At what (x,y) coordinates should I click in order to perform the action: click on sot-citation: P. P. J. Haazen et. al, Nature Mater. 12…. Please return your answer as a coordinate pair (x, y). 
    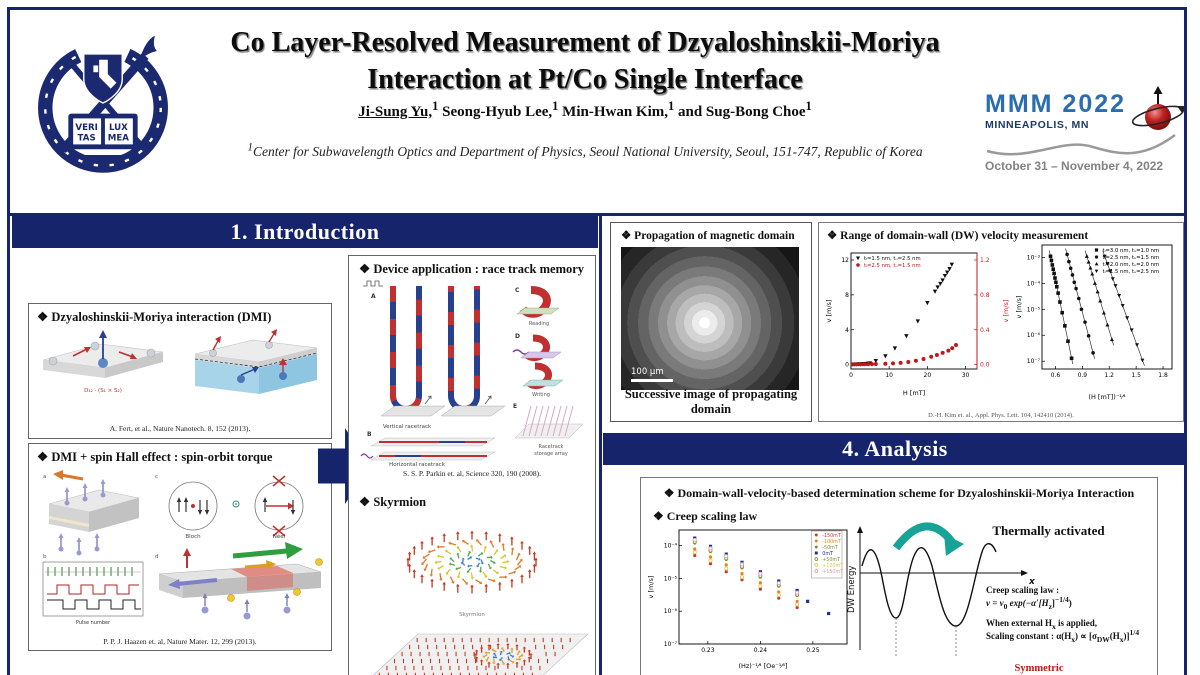
    Looking at the image, I should click on (180, 641).